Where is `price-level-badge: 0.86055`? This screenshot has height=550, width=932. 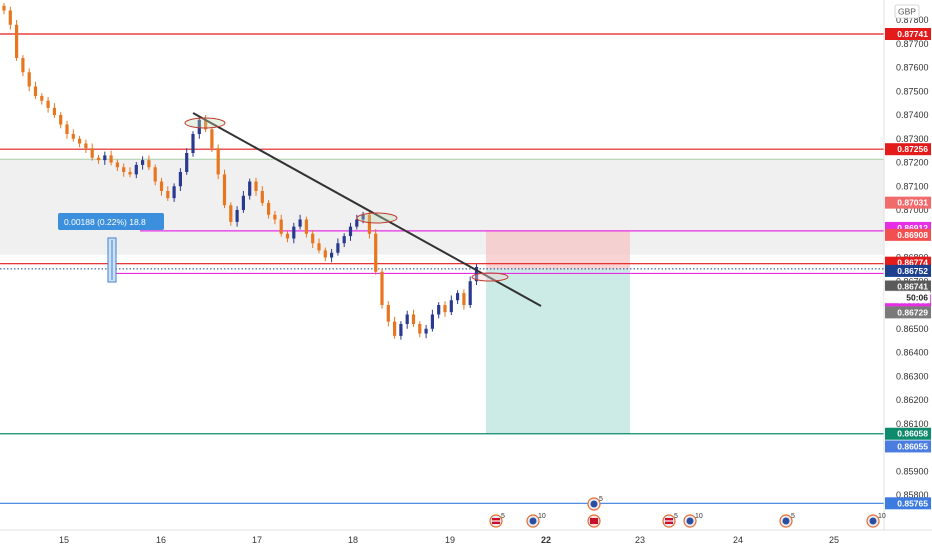
price-level-badge: 0.86055 is located at coordinates (908, 446).